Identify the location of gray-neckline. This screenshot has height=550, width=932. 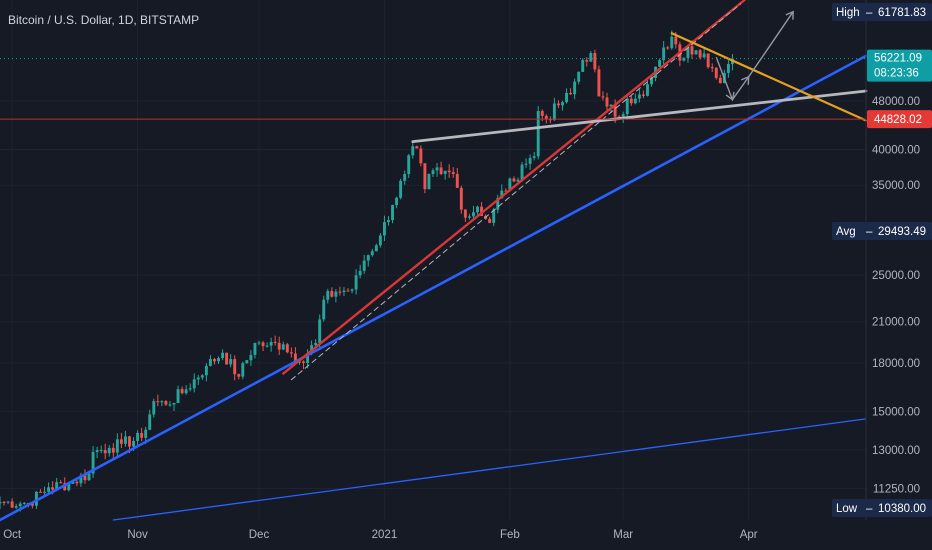
(639, 116).